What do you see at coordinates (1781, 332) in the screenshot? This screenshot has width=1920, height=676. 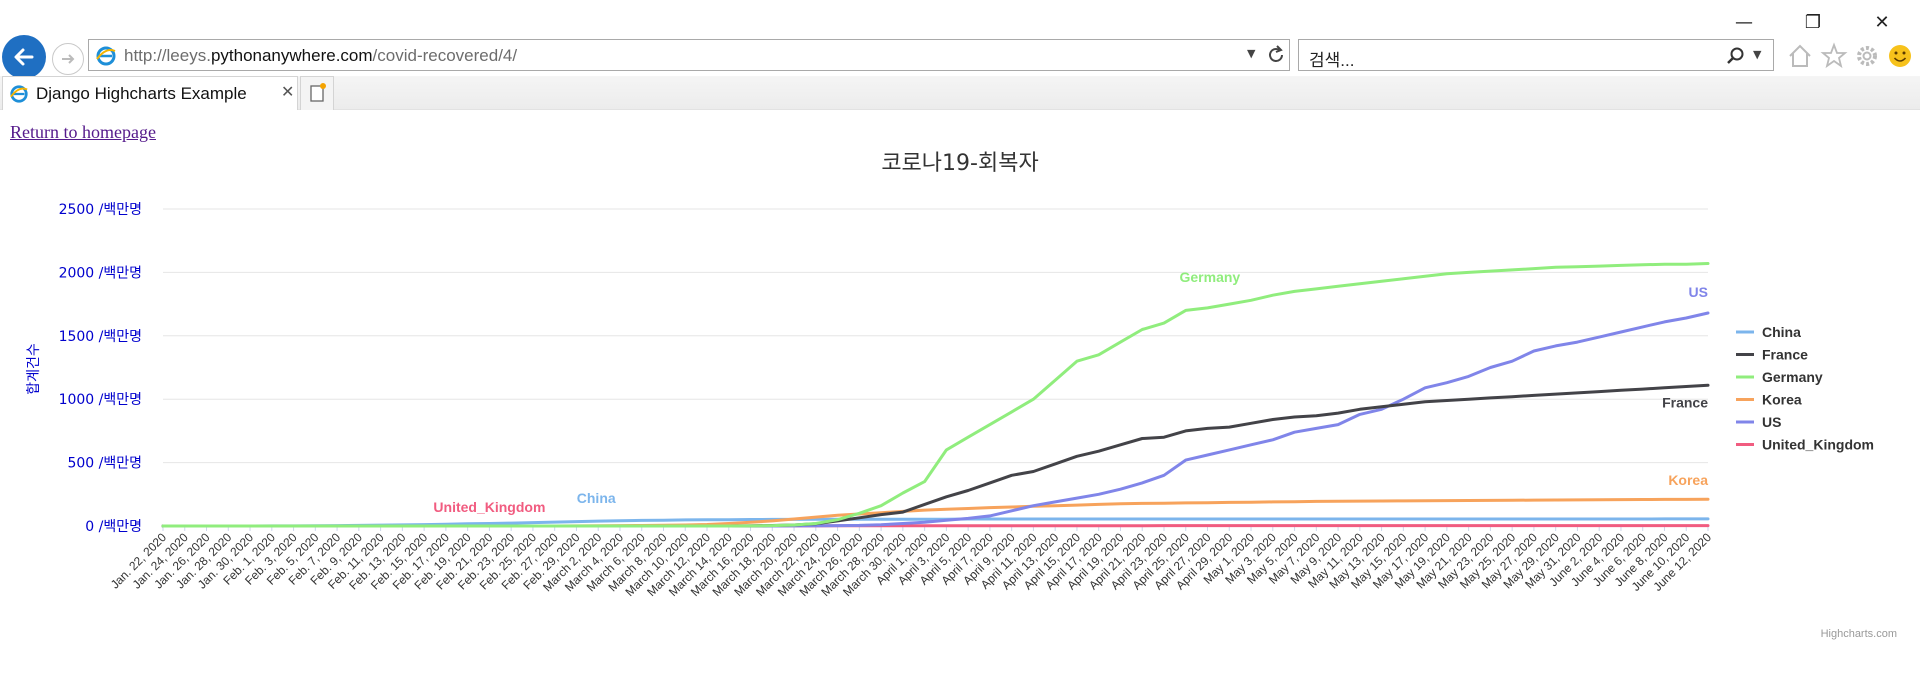 I see `legend-label: China` at bounding box center [1781, 332].